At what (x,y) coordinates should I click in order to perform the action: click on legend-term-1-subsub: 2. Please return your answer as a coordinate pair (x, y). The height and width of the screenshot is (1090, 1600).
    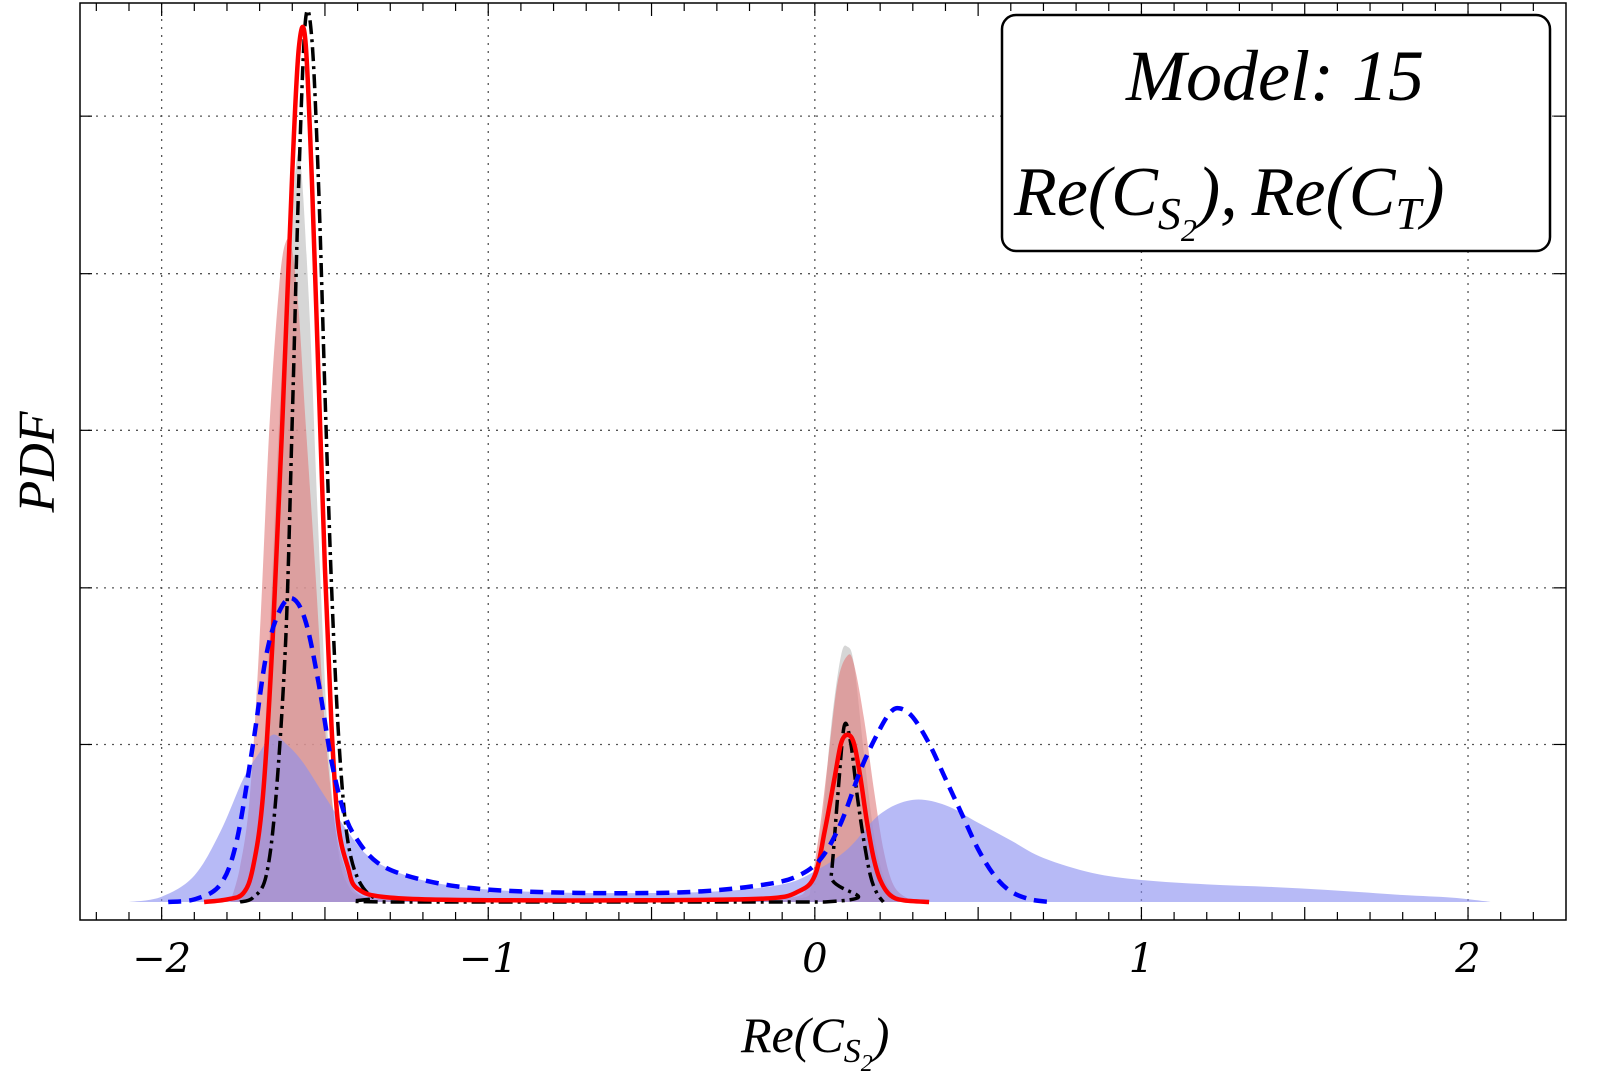
    Looking at the image, I should click on (1189, 230).